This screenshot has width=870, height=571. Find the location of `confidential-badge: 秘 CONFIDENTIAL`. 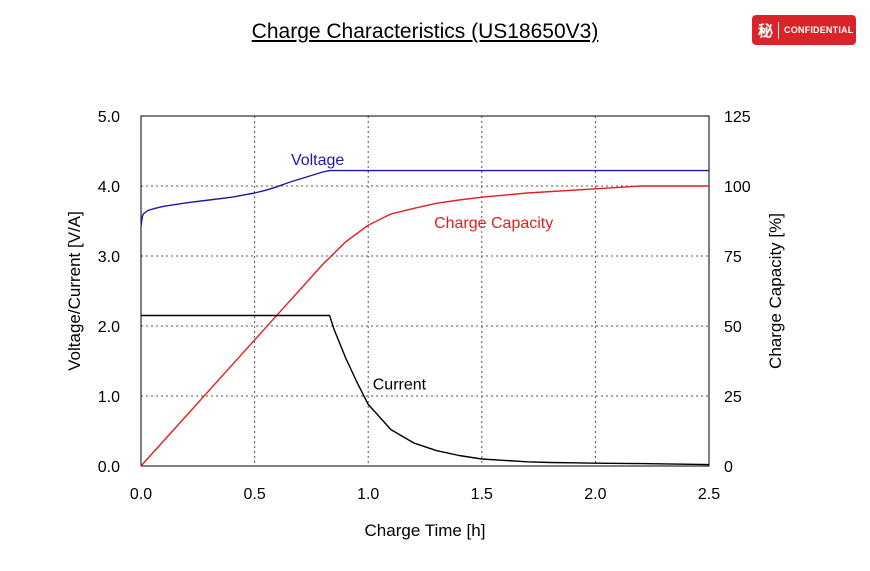

confidential-badge: 秘 CONFIDENTIAL is located at coordinates (804, 30).